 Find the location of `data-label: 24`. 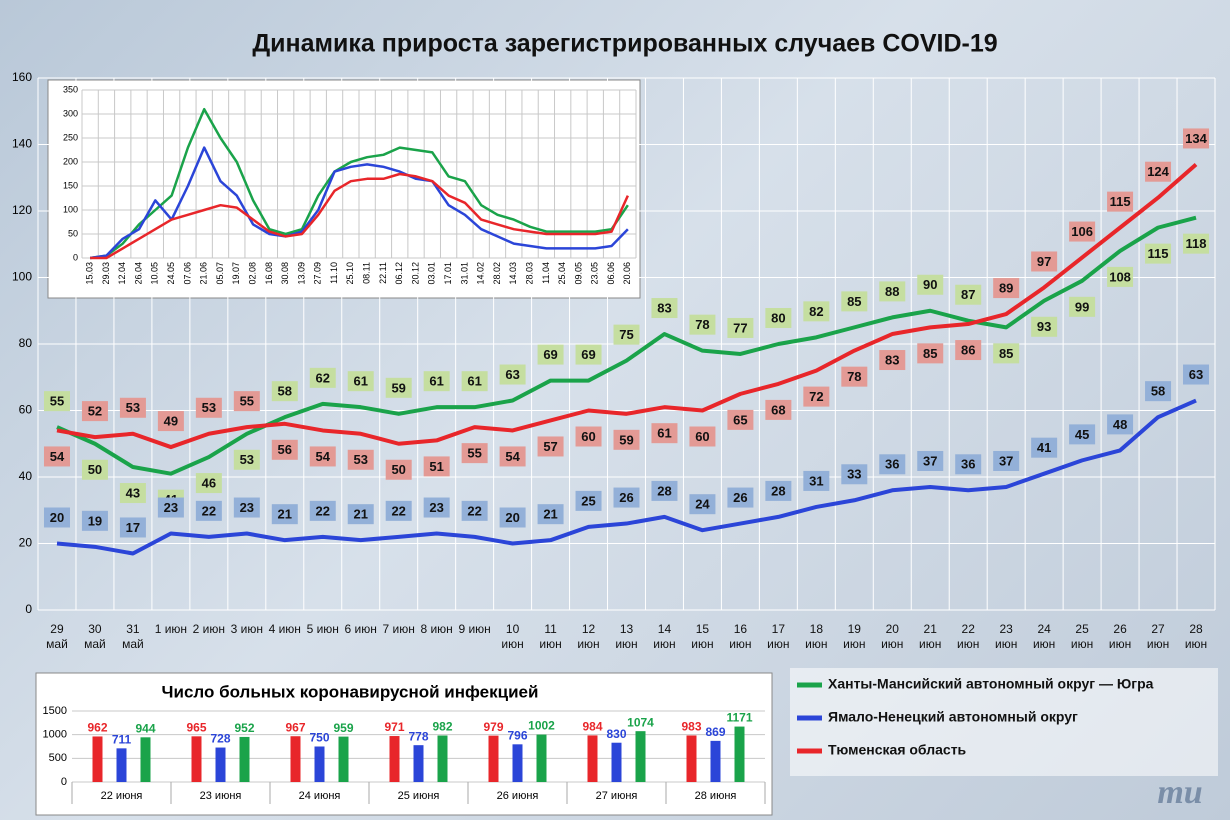

data-label: 24 is located at coordinates (702, 504).